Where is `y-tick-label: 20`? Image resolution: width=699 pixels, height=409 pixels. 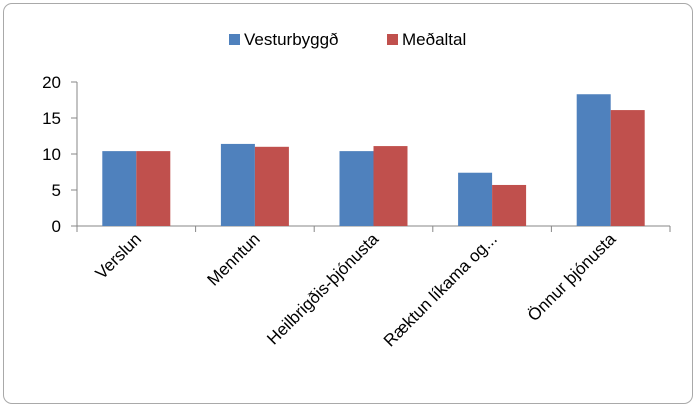
y-tick-label: 20 is located at coordinates (51, 82).